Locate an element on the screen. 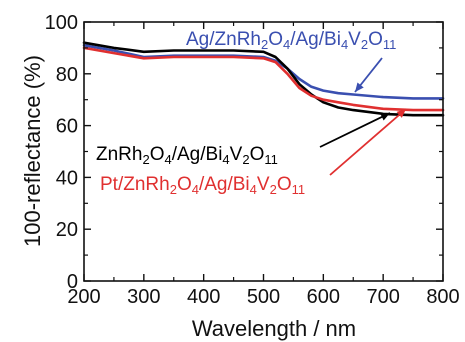 This screenshot has width=465, height=342. y-axis-title: 100-reflectance (%) is located at coordinates (32, 151).